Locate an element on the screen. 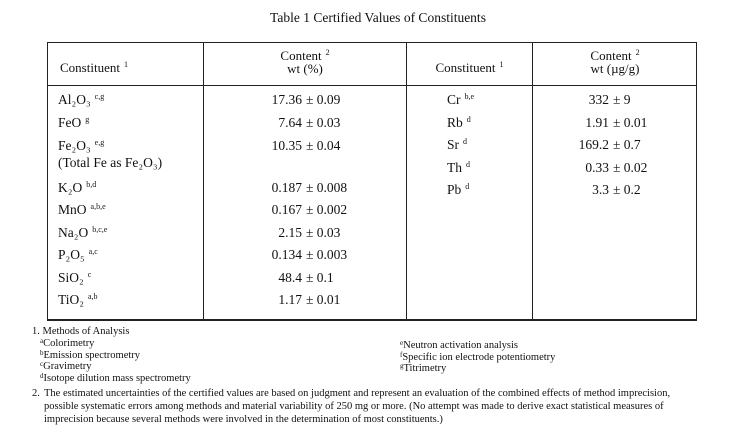 The image size is (756, 437). constituent-name: K₂O b,d is located at coordinates (77, 188).